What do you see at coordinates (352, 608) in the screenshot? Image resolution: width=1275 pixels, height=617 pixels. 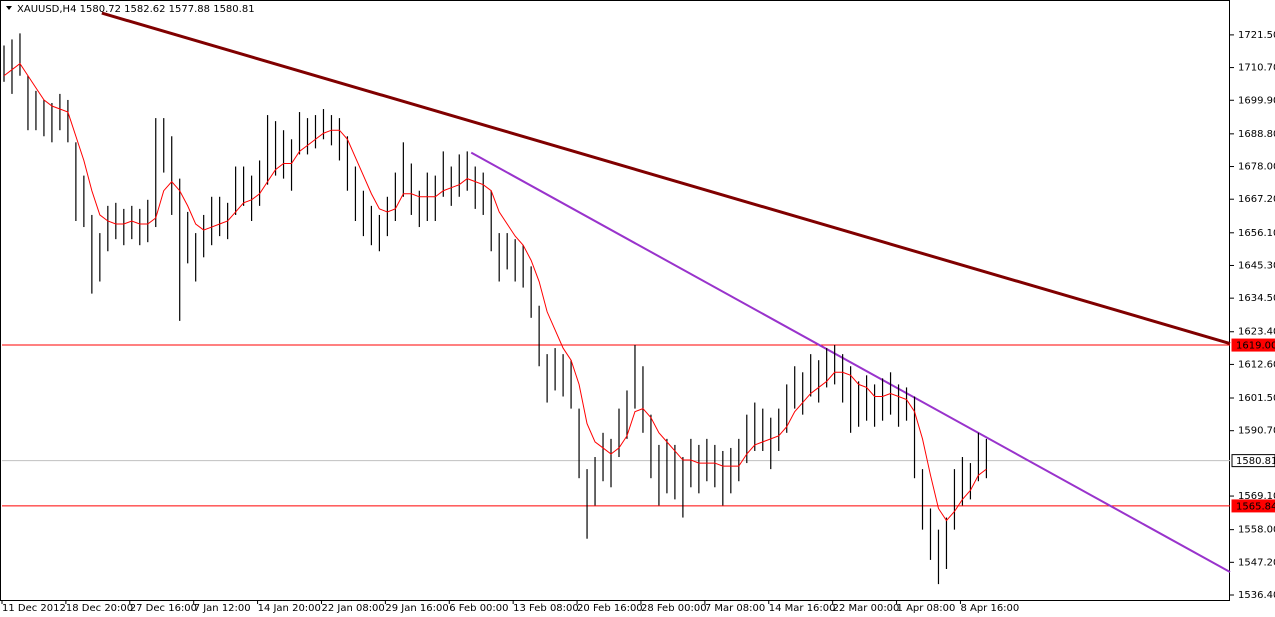 I see `x-tick-label: 22 Jan 08:00` at bounding box center [352, 608].